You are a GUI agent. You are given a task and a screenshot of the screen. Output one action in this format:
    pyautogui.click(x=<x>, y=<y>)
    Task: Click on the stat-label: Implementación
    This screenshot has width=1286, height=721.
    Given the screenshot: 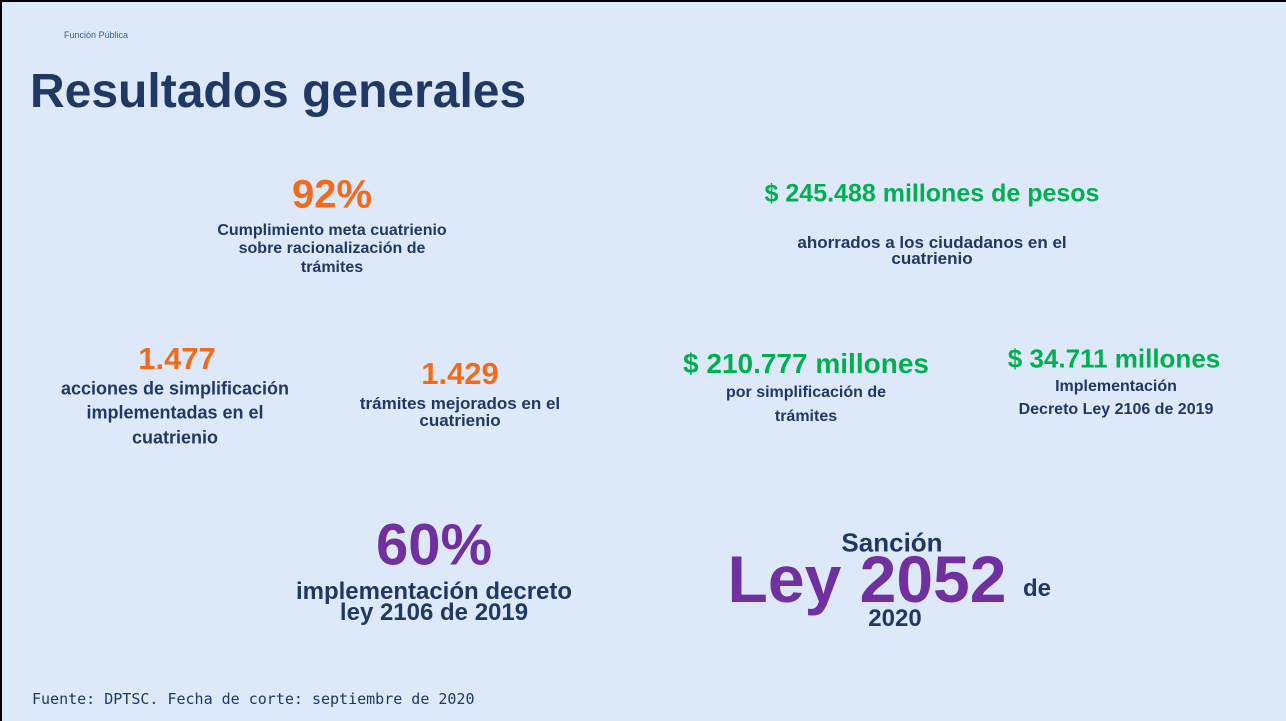 What is the action you would take?
    pyautogui.click(x=1116, y=386)
    